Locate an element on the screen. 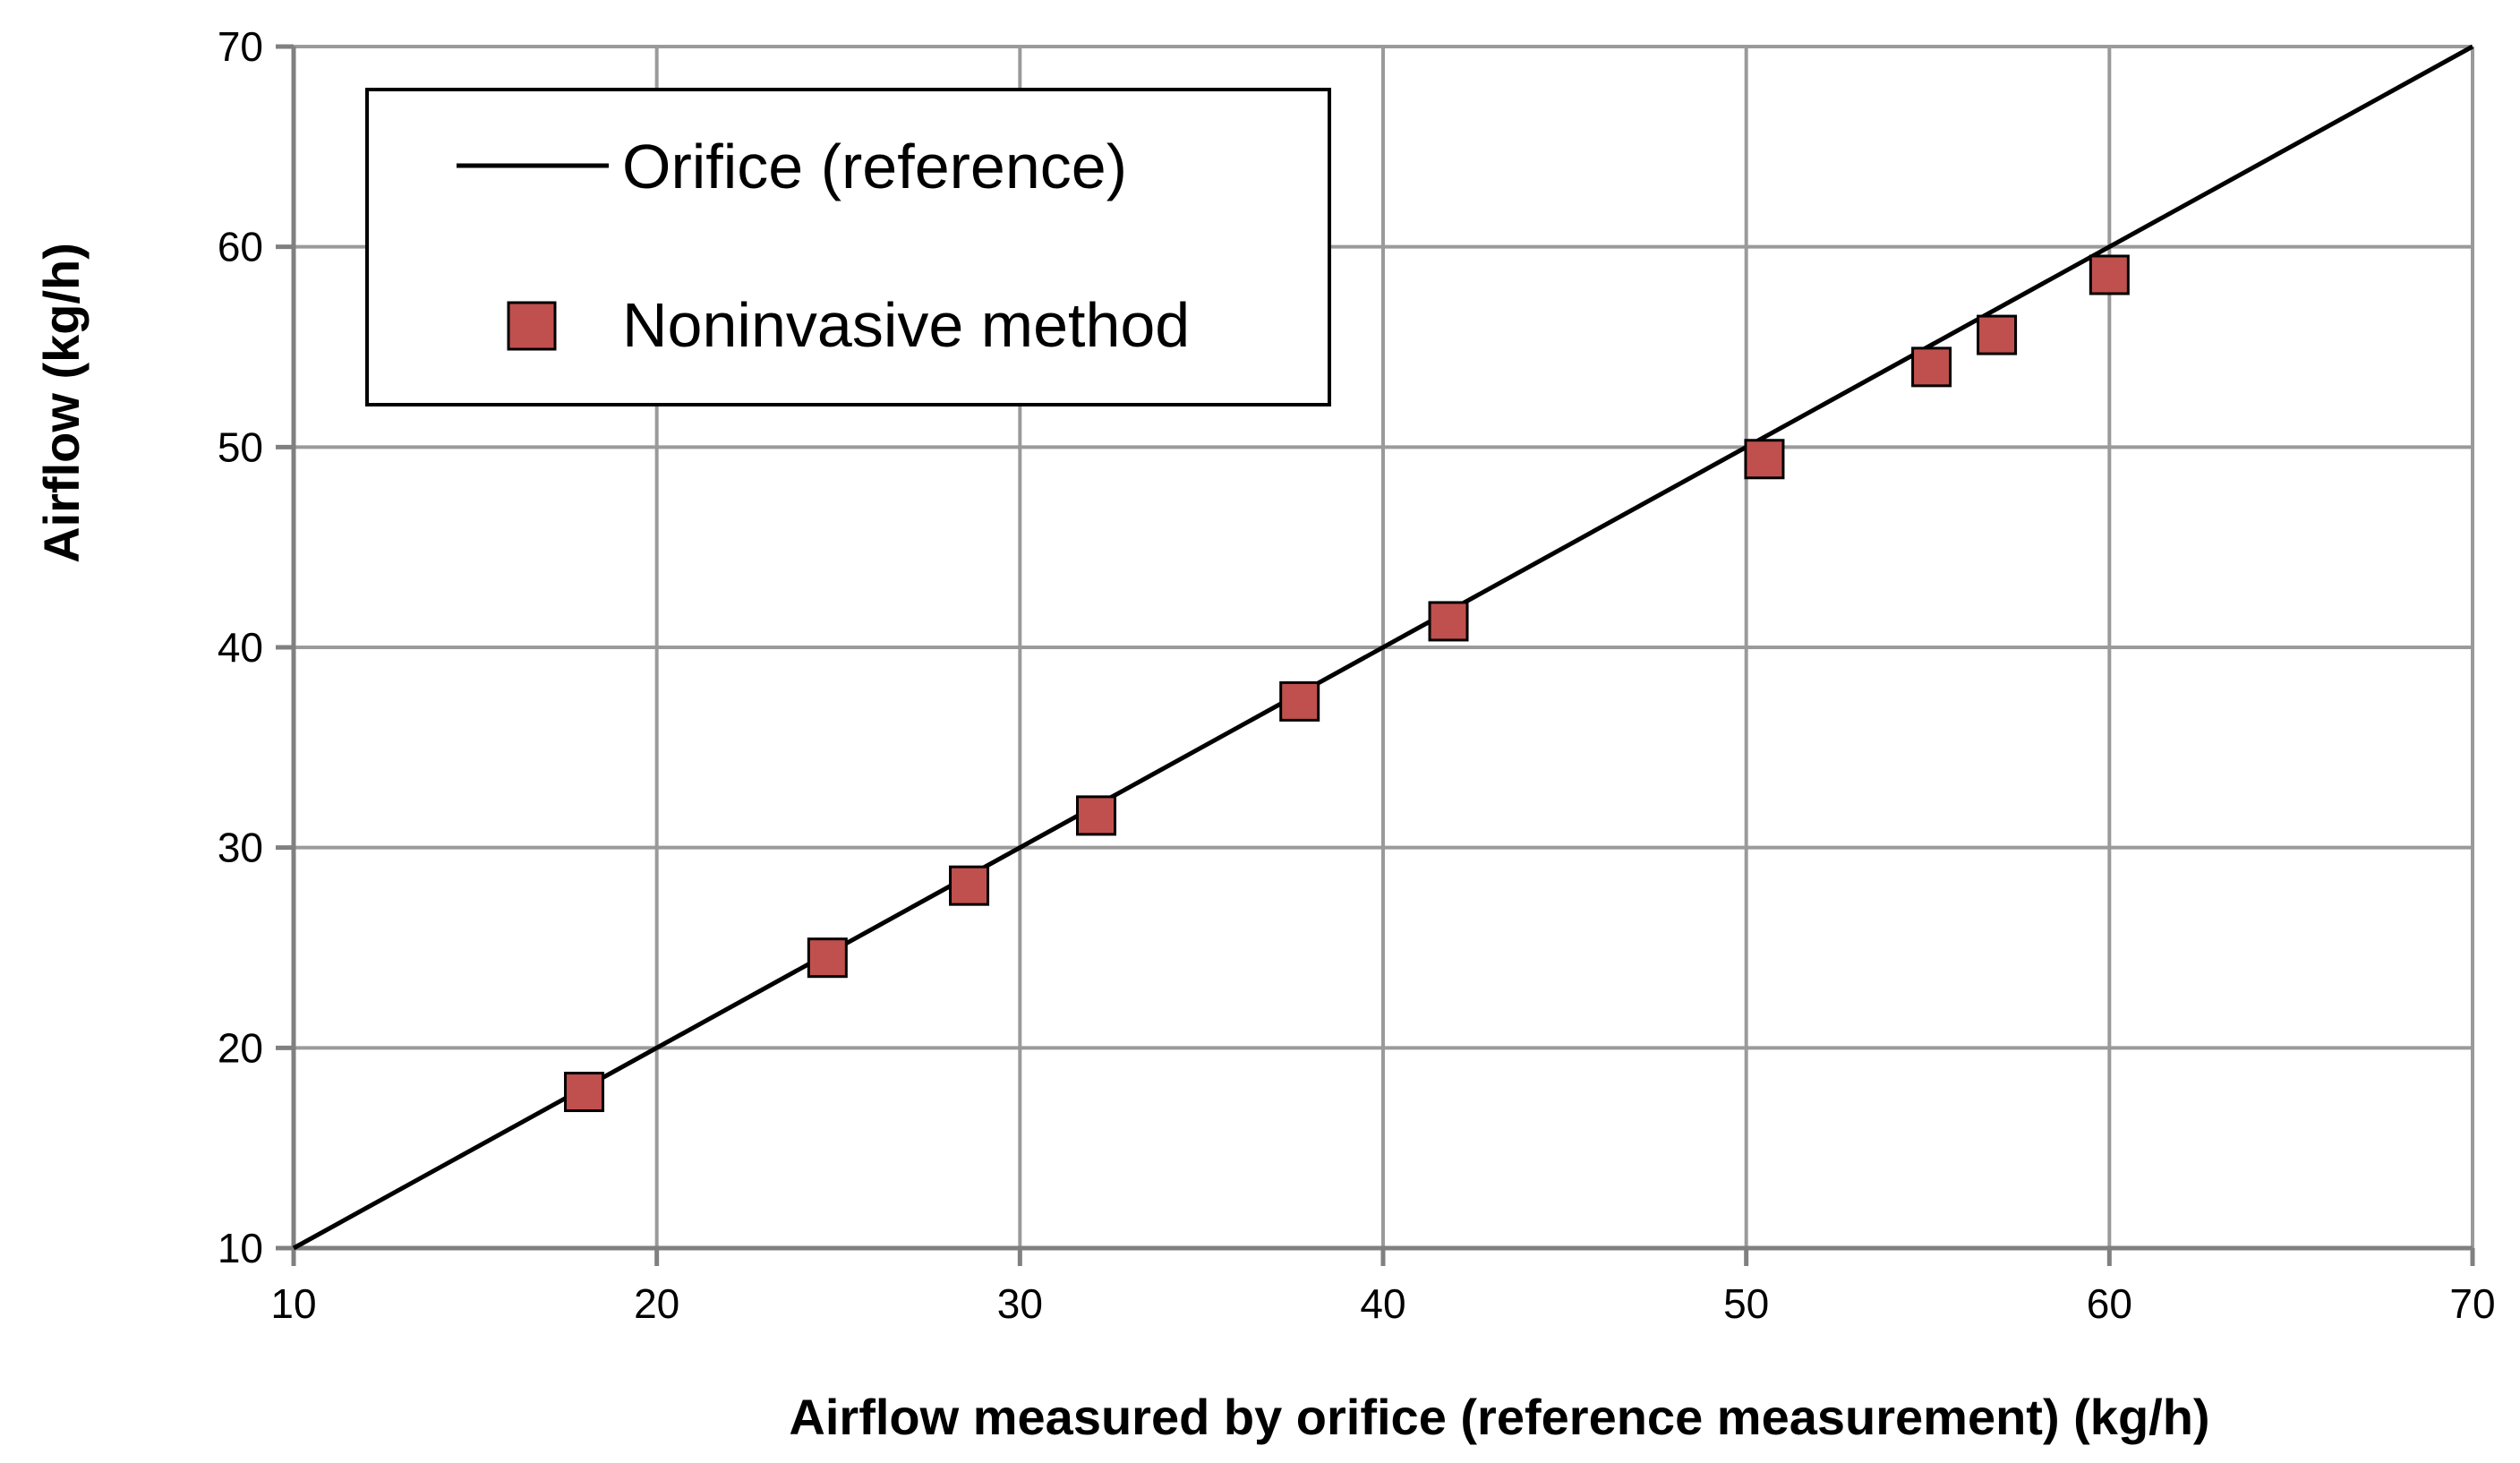 The image size is (2520, 1463). legend: Orifice (reference) Noninvasive method is located at coordinates (848, 247).